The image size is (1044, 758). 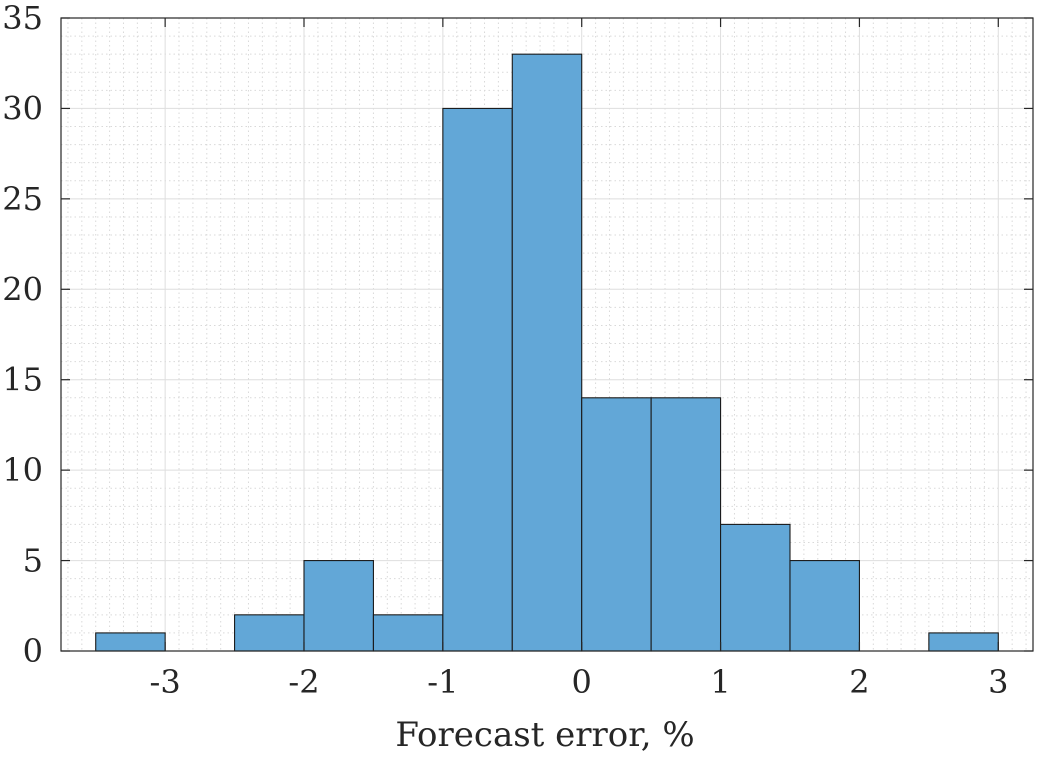 I want to click on x-axis-title: Forecast error, %, so click(x=544, y=734).